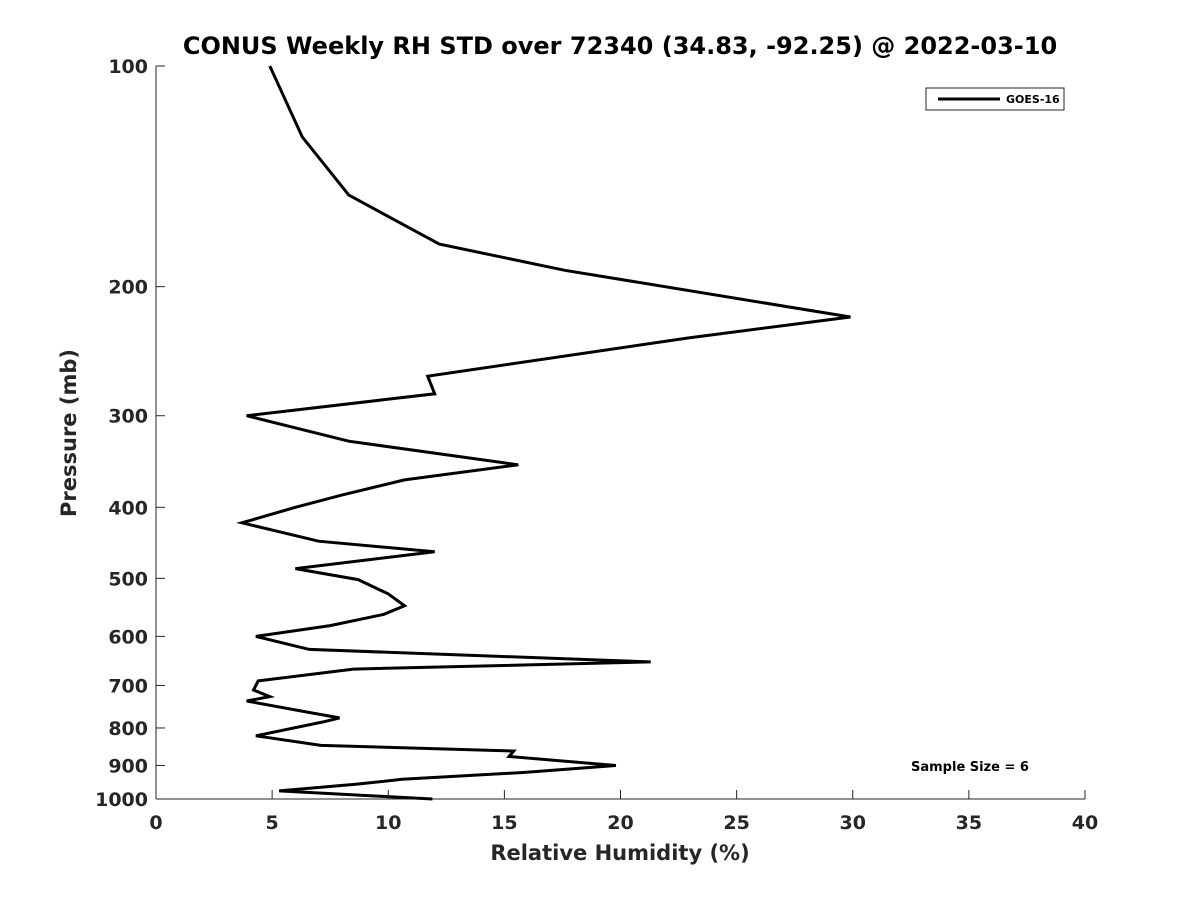 Image resolution: width=1200 pixels, height=900 pixels. What do you see at coordinates (128, 766) in the screenshot?
I see `y-tick-label: 900` at bounding box center [128, 766].